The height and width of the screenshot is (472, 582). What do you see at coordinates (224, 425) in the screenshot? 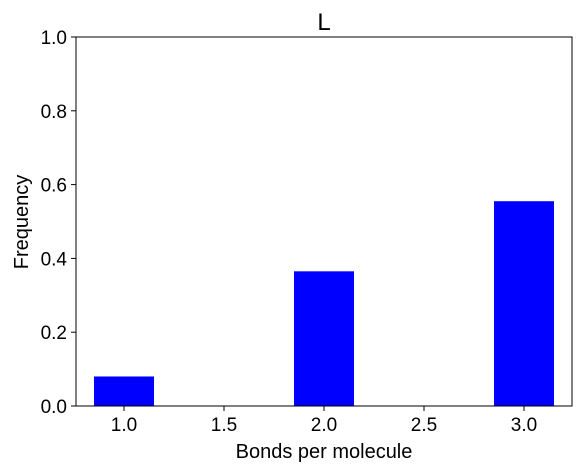
I see `x-tick-label: 1.5` at bounding box center [224, 425].